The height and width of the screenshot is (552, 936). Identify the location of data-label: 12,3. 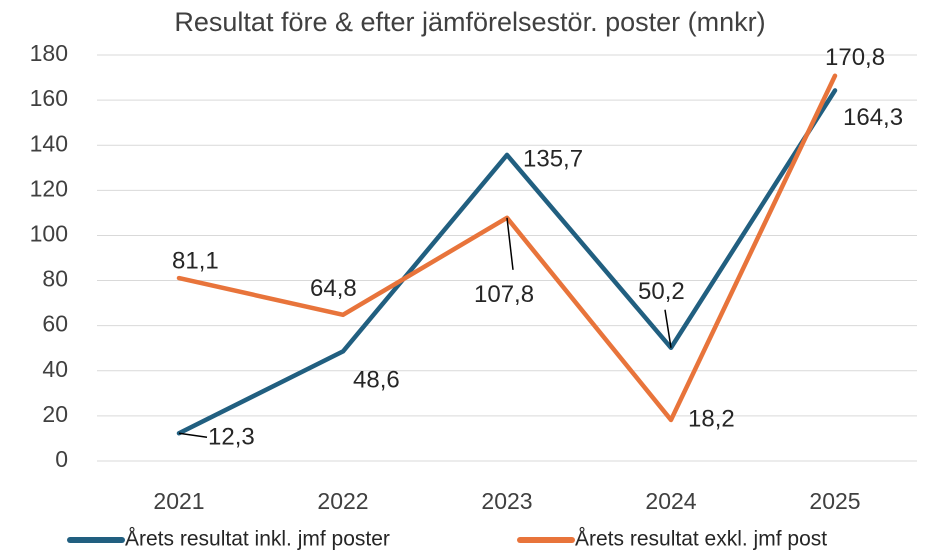
(231, 437).